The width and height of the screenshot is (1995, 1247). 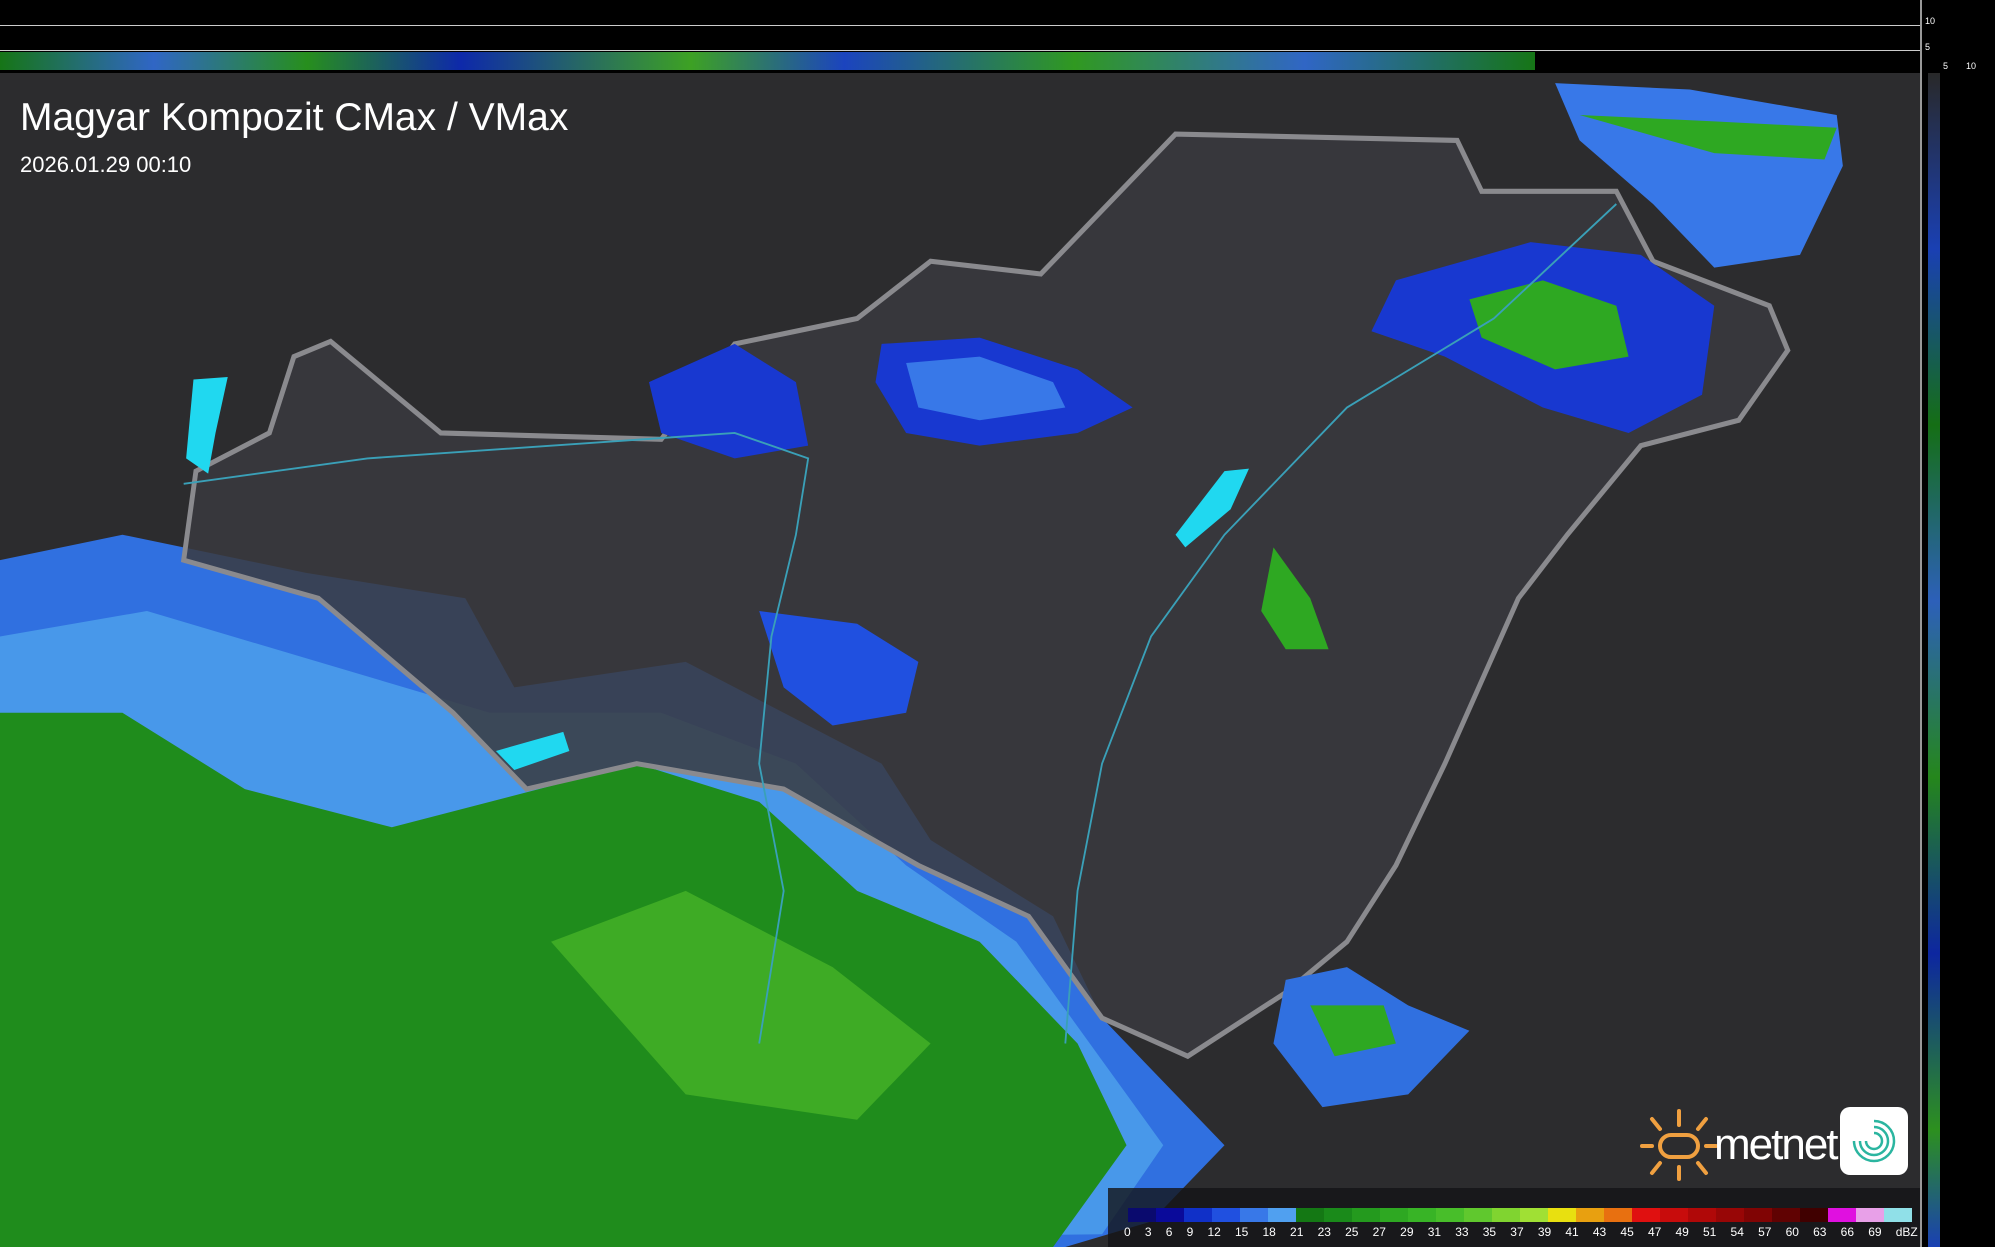 What do you see at coordinates (1572, 1232) in the screenshot?
I see `legend-label: 41` at bounding box center [1572, 1232].